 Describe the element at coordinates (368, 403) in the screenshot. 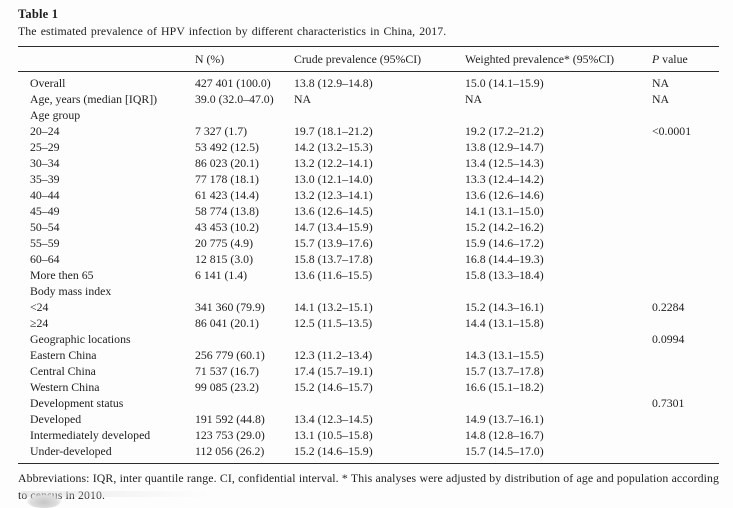

I see `table-row: Development status 0.7301` at that location.